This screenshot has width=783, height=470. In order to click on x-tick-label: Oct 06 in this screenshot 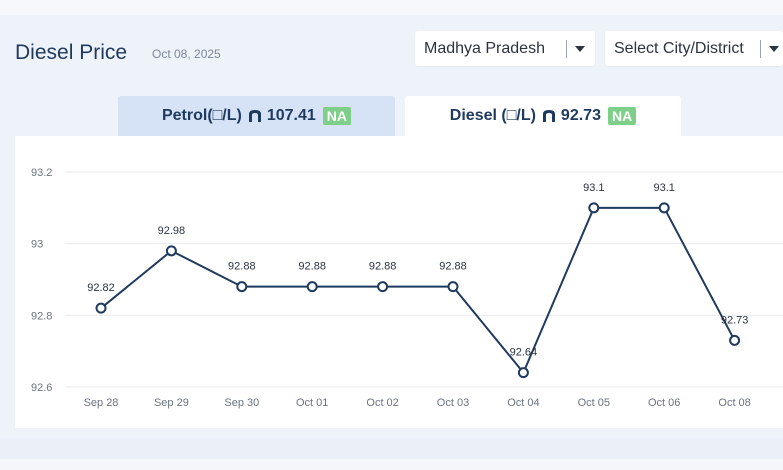, I will do `click(664, 403)`.